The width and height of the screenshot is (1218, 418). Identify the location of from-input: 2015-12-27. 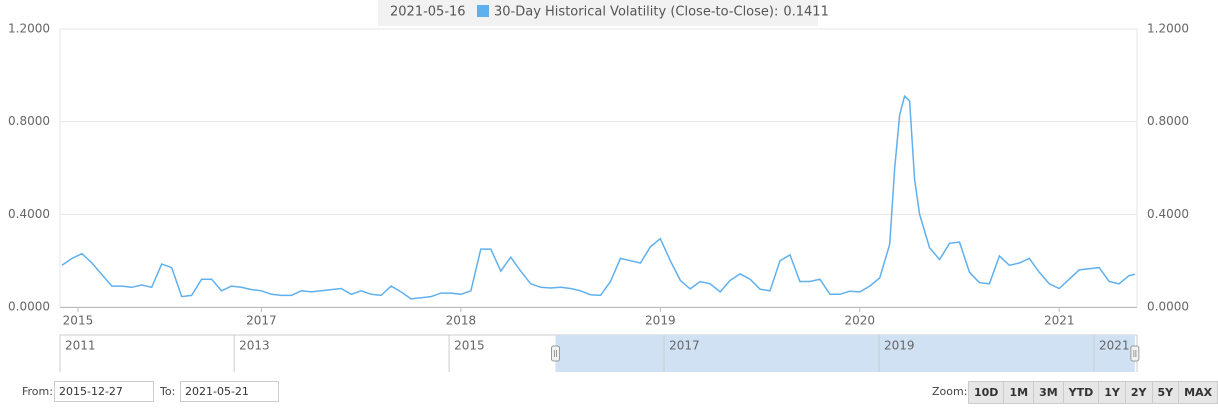
(104, 391).